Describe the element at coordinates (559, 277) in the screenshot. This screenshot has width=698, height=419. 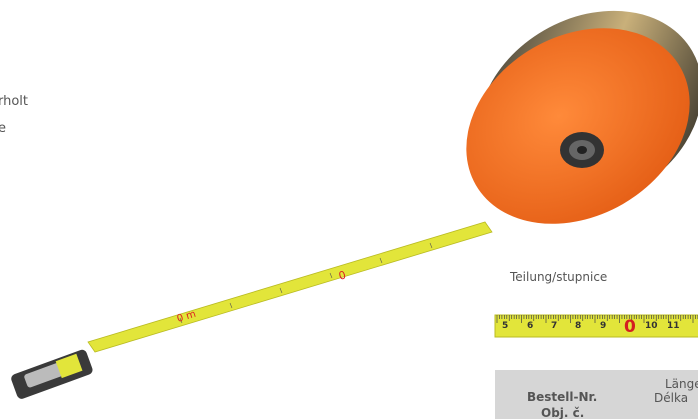
I see `scale-caption: Teilung/stupnice` at that location.